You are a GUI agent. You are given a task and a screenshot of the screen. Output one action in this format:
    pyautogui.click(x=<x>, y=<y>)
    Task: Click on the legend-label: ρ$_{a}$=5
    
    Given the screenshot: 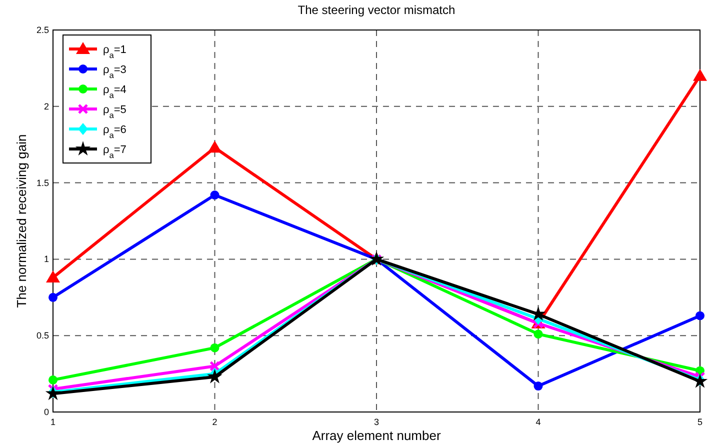 What is the action you would take?
    pyautogui.click(x=114, y=112)
    